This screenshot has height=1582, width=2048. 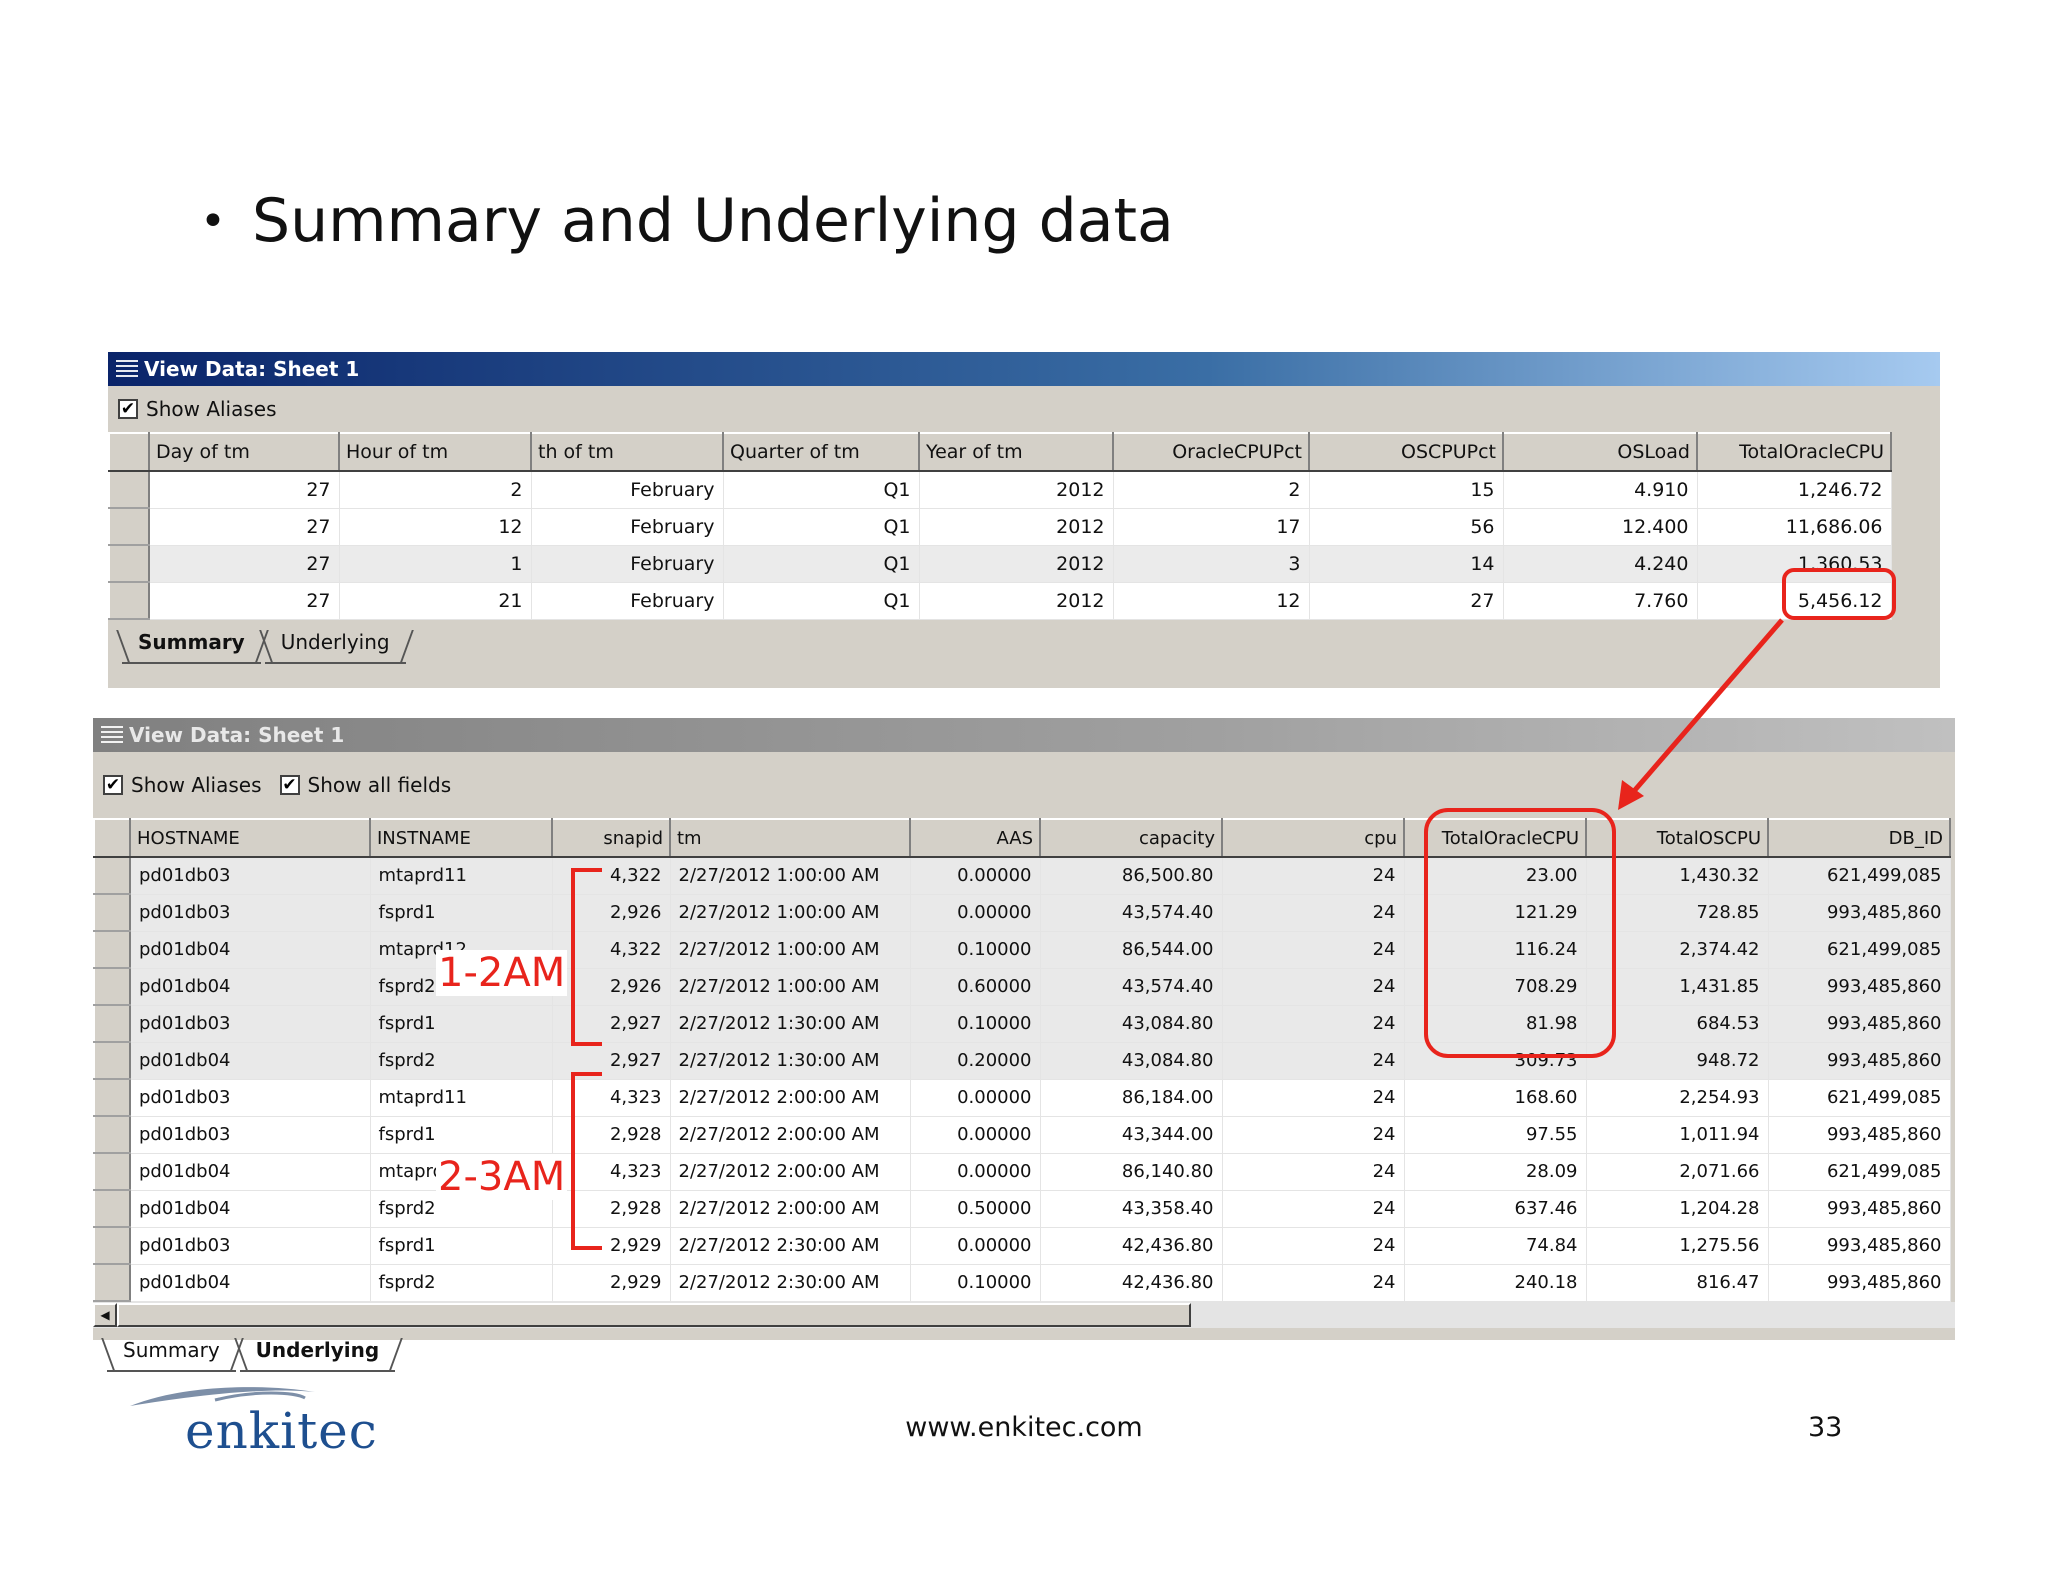 What do you see at coordinates (1495, 1024) in the screenshot?
I see `table-cell: 81.98` at bounding box center [1495, 1024].